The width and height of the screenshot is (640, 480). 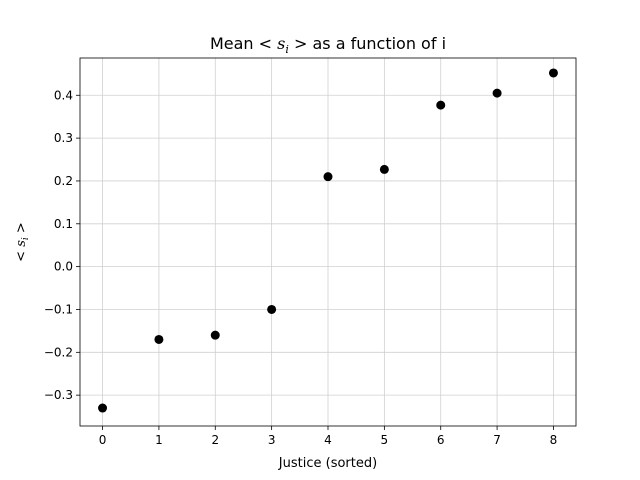 What do you see at coordinates (58, 352) in the screenshot?
I see `y-tick-label: −0.2` at bounding box center [58, 352].